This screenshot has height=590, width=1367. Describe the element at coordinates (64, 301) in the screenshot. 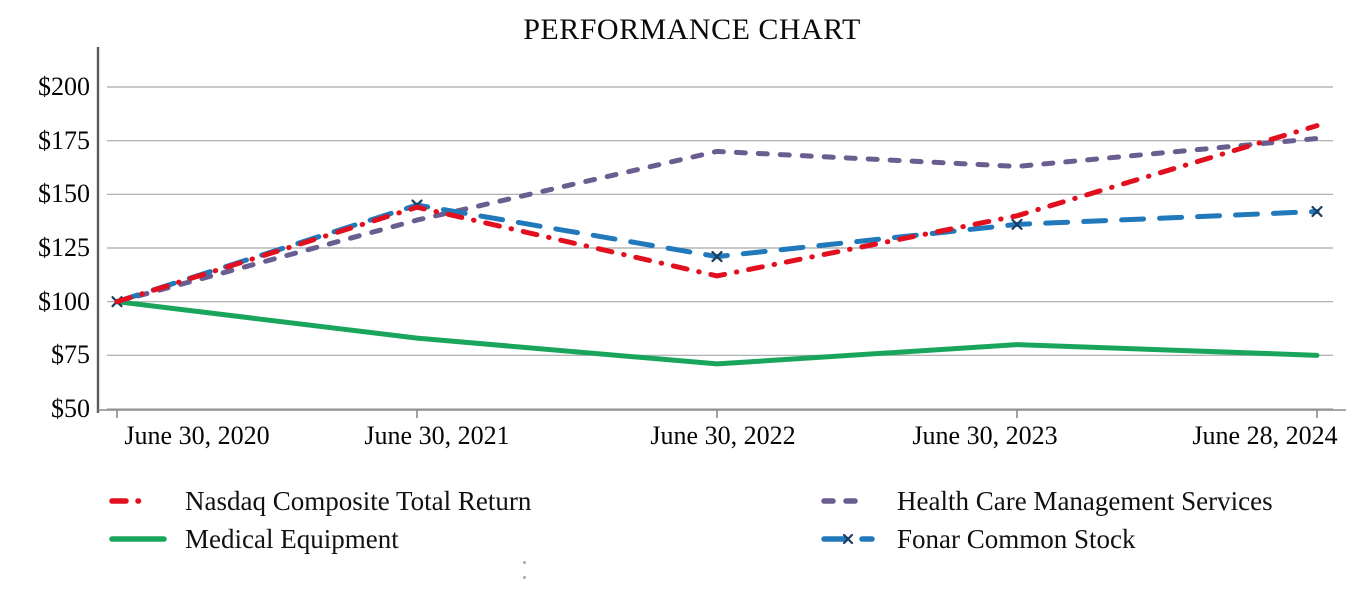

I see `y-axis-label: $100` at that location.